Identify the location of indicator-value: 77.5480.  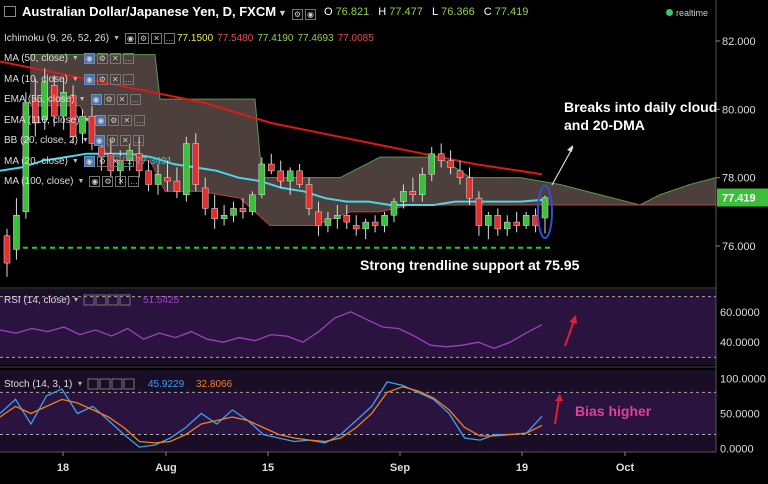
(235, 38).